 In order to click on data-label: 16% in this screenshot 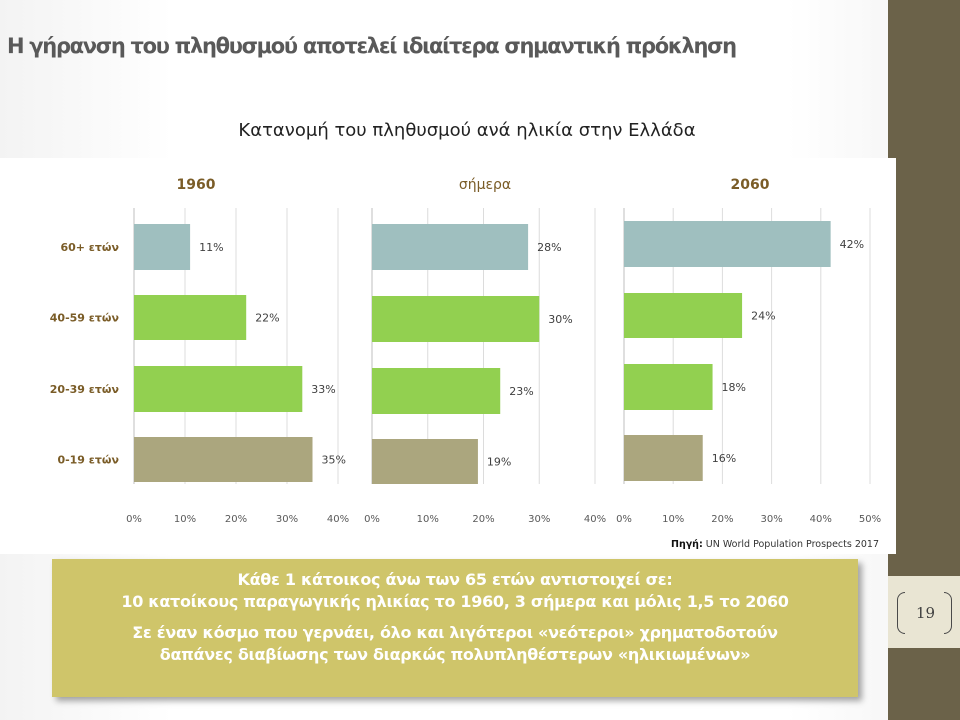, I will do `click(724, 458)`.